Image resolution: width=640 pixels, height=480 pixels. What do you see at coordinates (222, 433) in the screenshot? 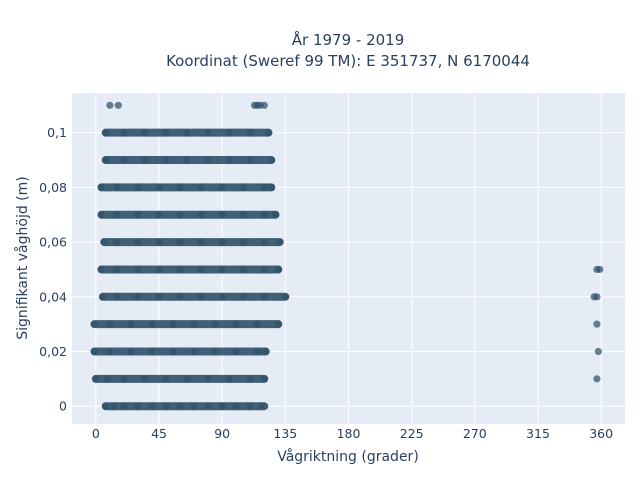
I see `x-tick-label: 90` at bounding box center [222, 433].